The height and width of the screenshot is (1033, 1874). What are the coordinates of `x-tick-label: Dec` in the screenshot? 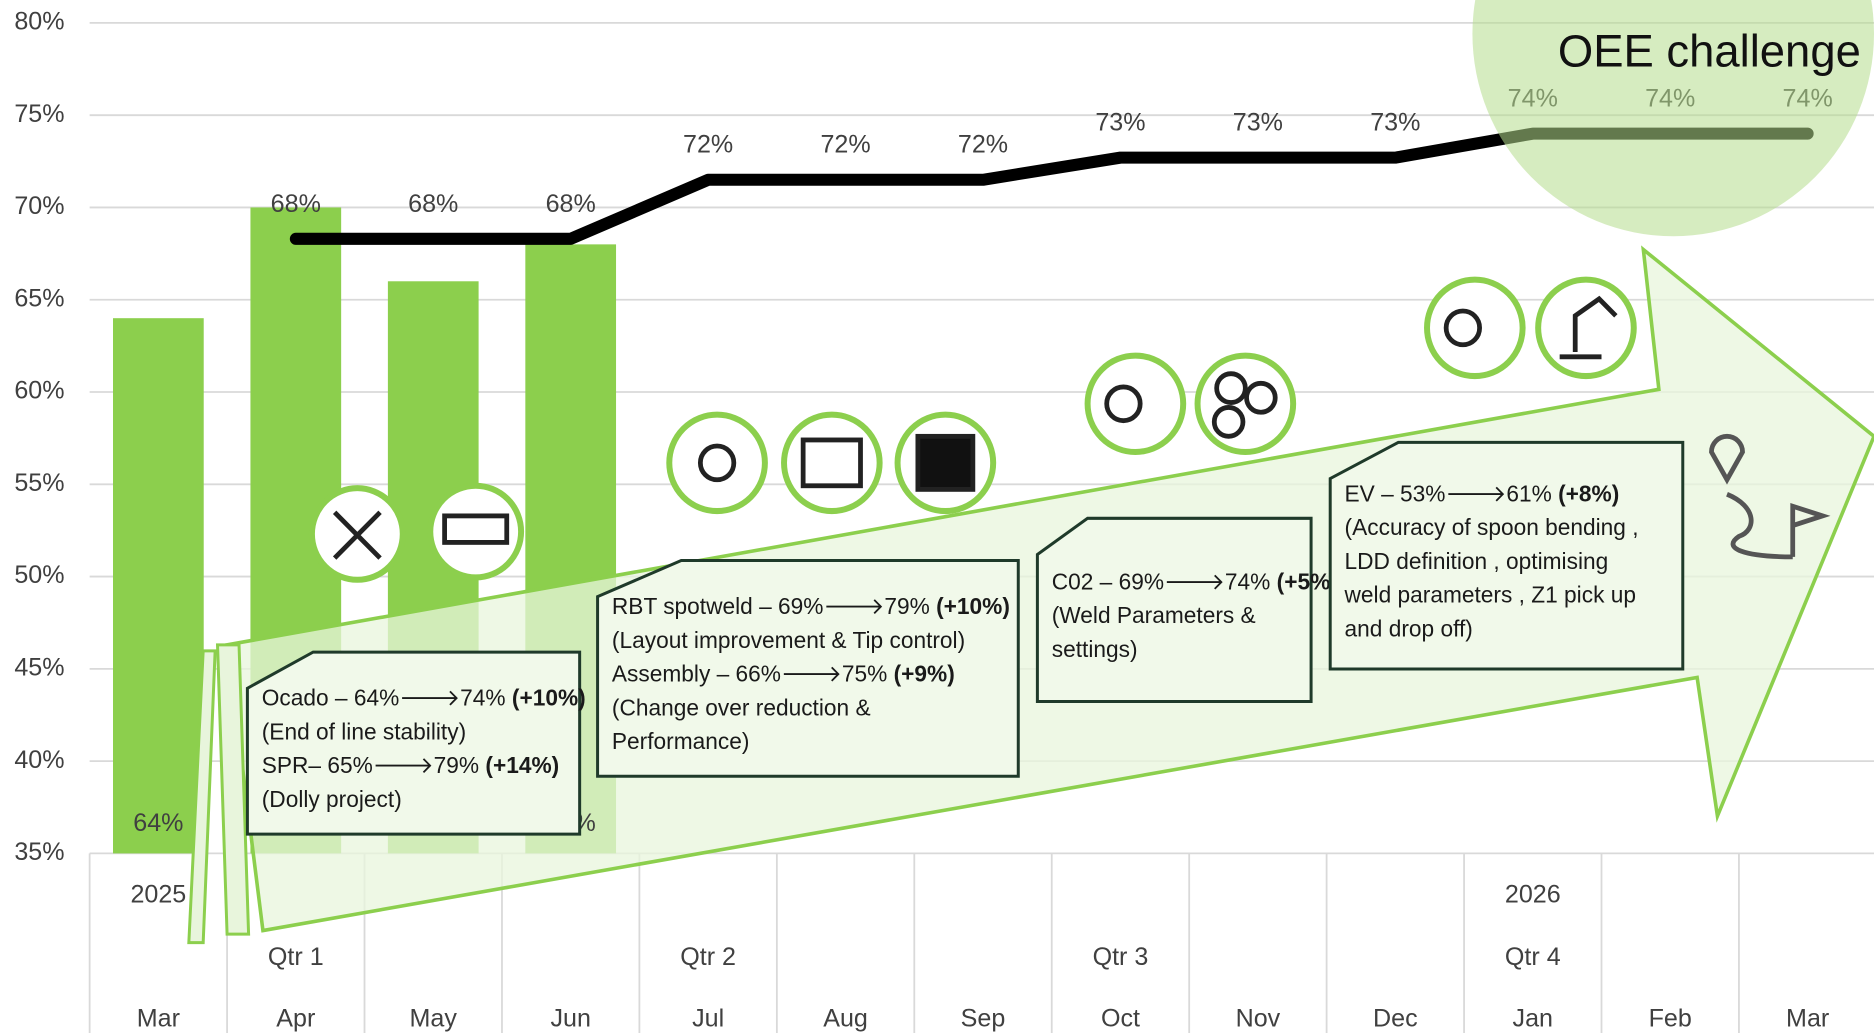 It's located at (1395, 1018).